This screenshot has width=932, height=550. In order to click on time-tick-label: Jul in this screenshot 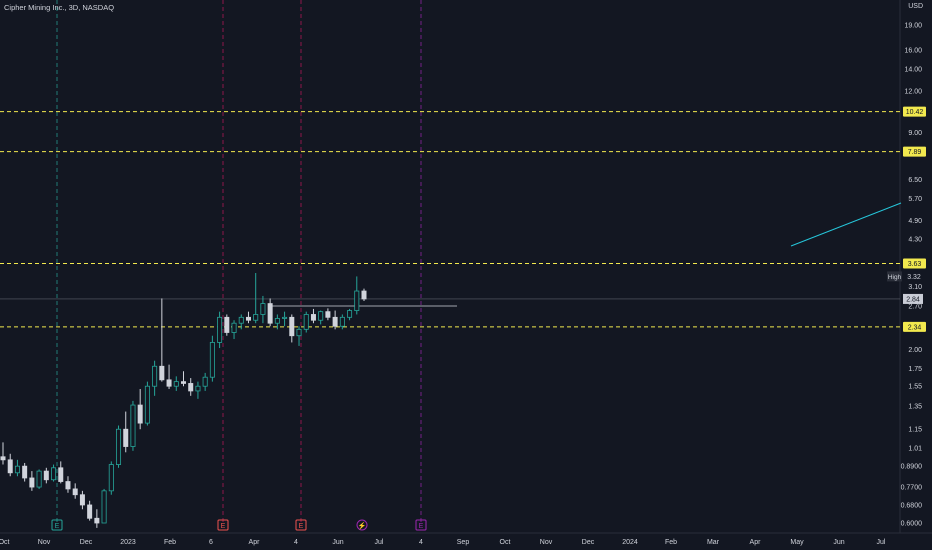, I will do `click(379, 542)`.